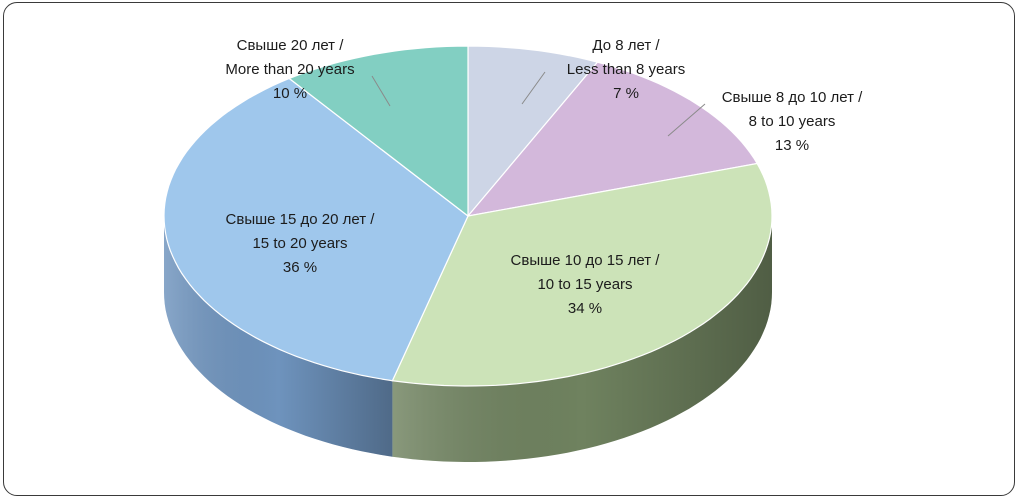 Image resolution: width=1020 pixels, height=500 pixels. What do you see at coordinates (585, 308) in the screenshot?
I see `slice-percent-2: 34 %` at bounding box center [585, 308].